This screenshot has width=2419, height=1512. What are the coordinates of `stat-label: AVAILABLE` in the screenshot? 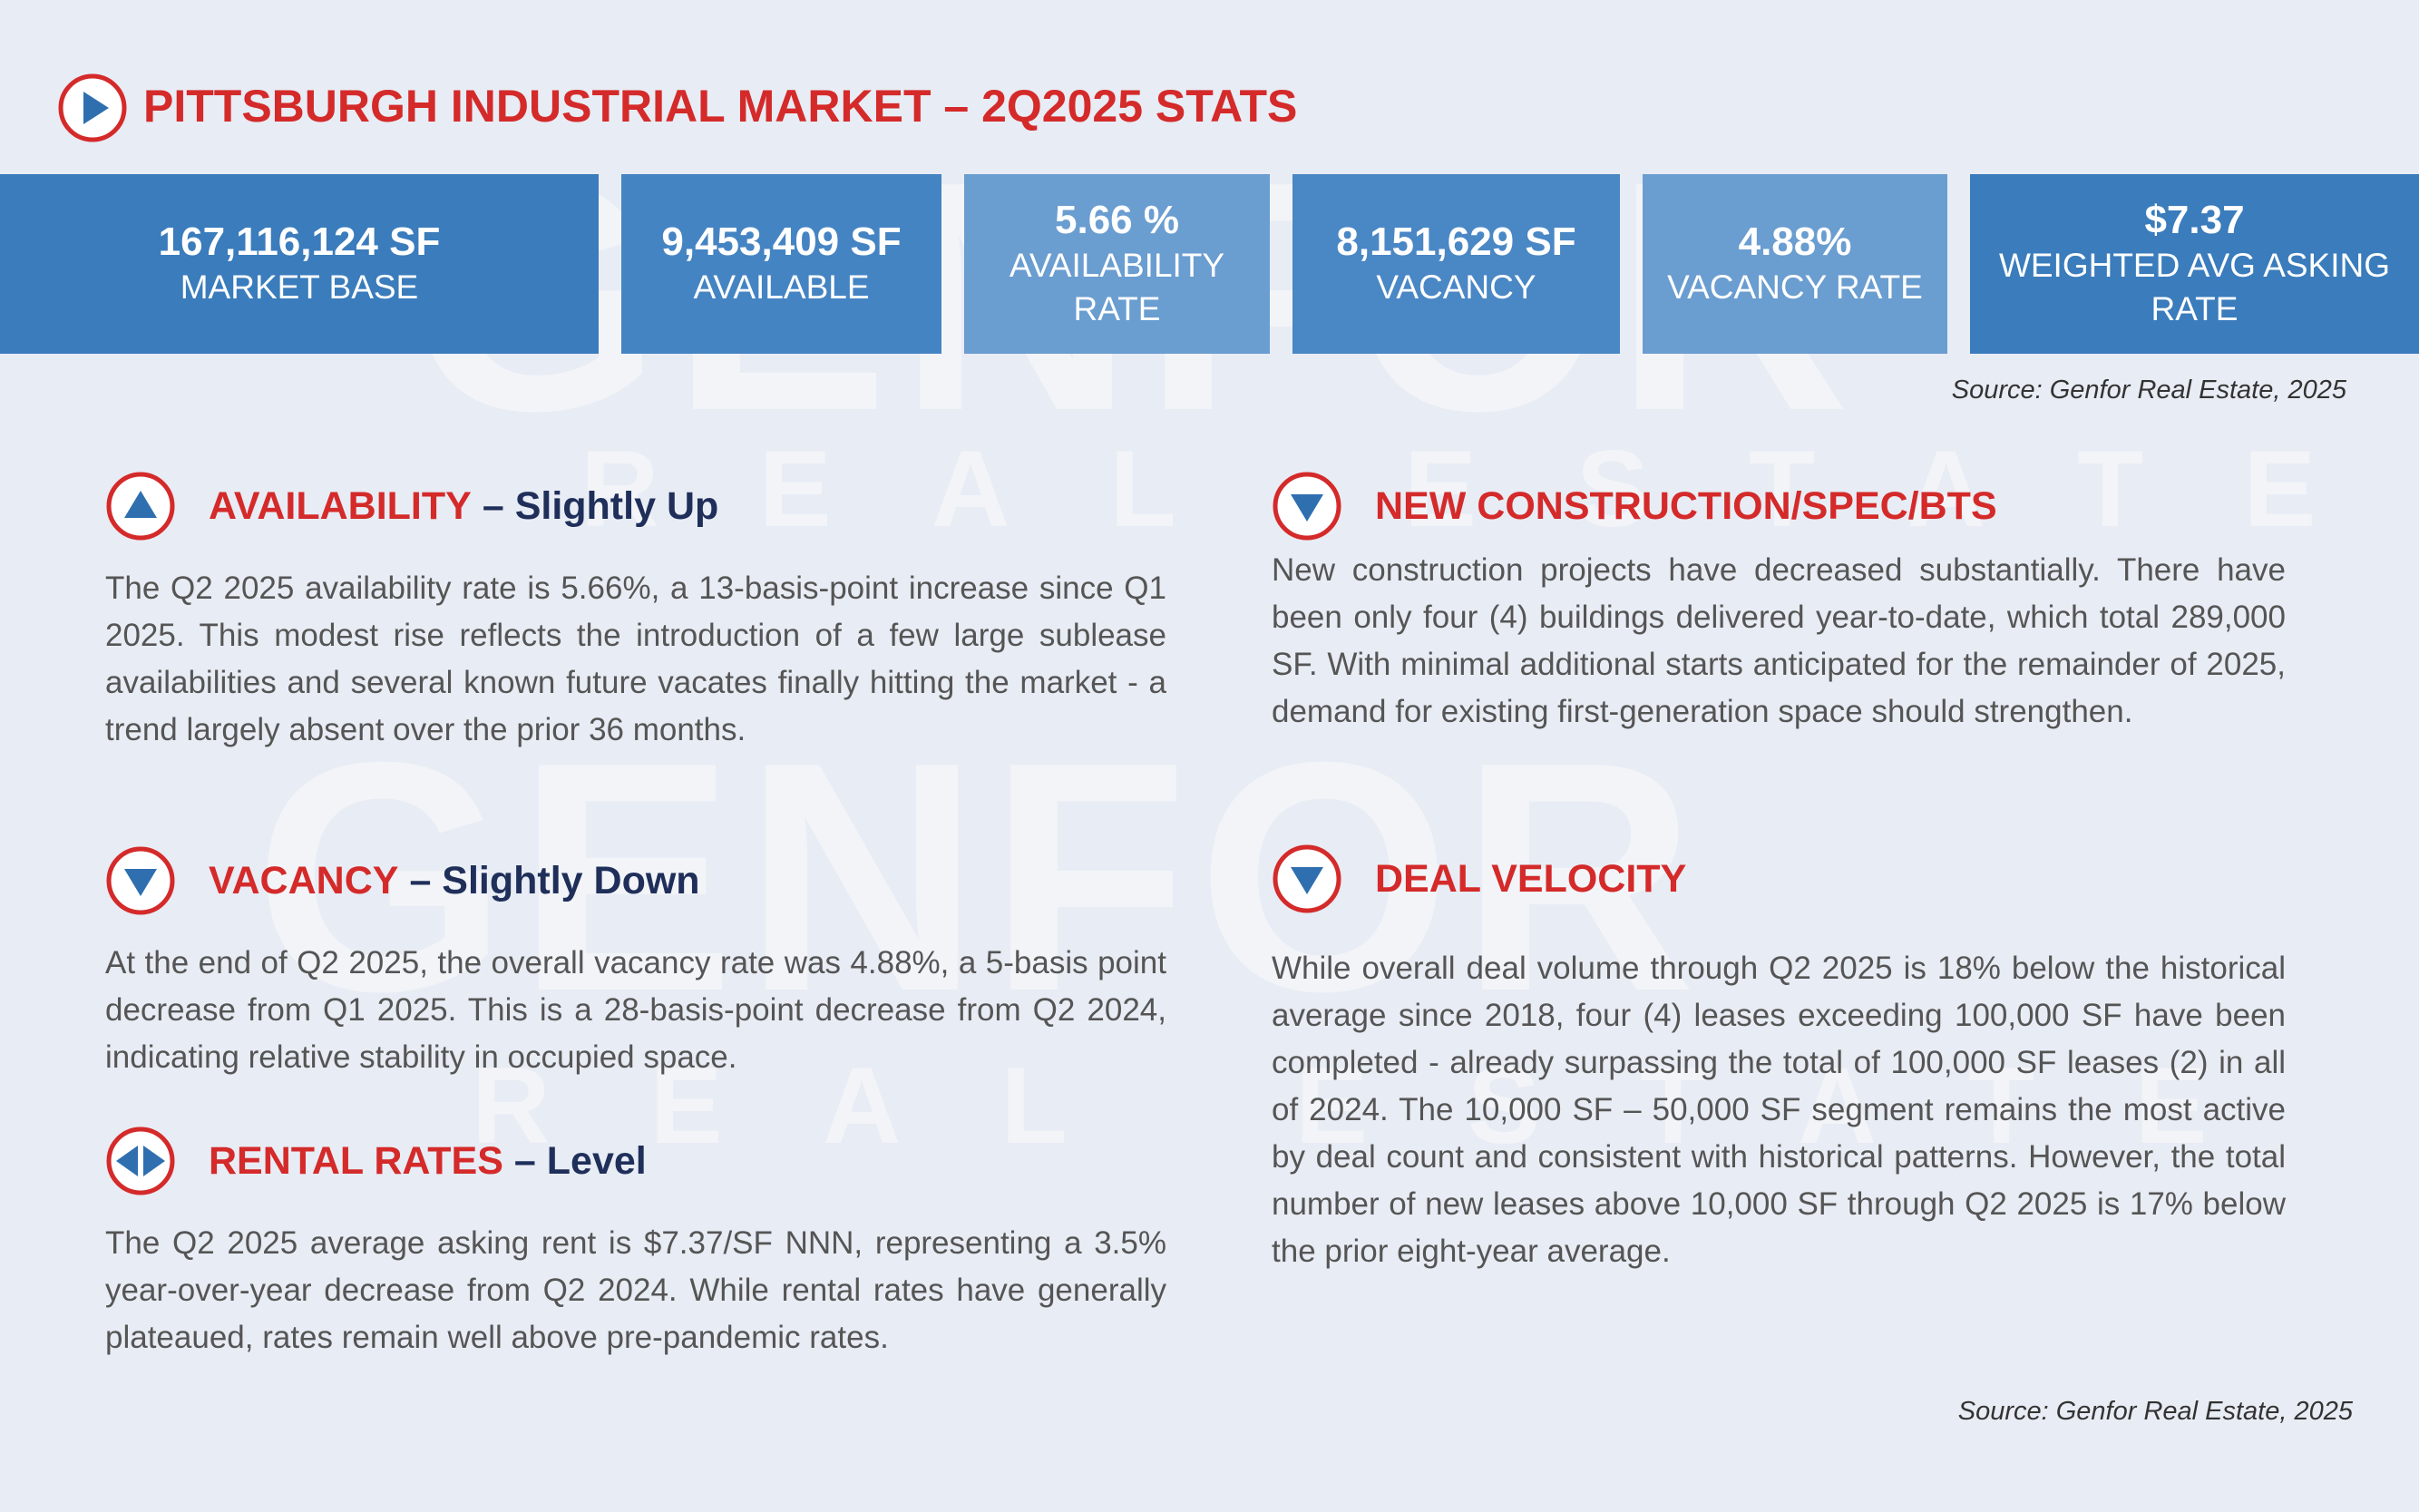 It's located at (782, 287).